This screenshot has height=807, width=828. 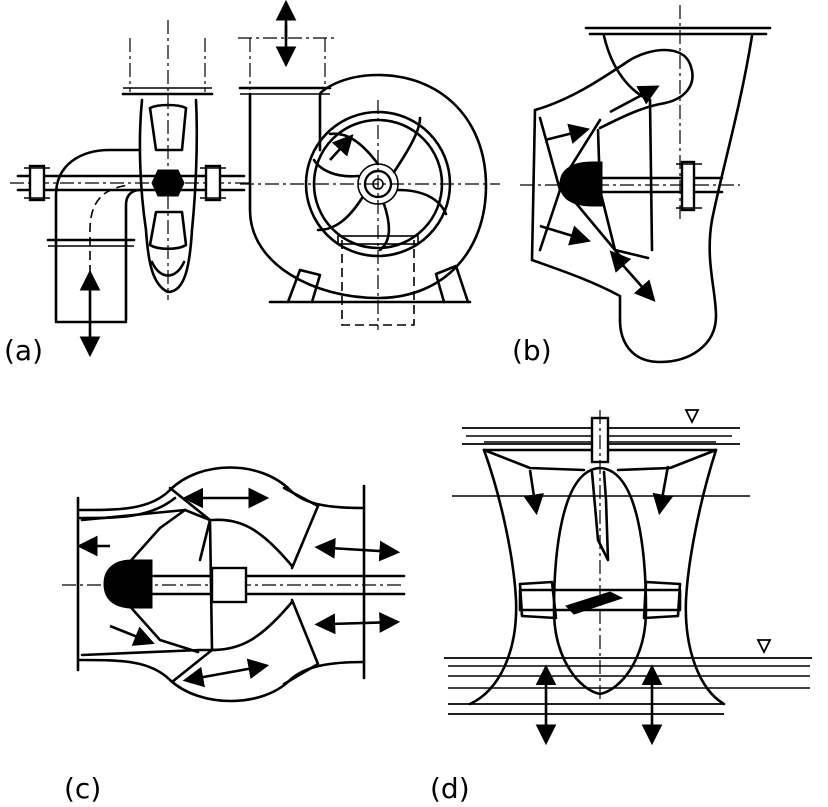 I want to click on panel-b-mixed-flow-pump: (b), so click(x=642, y=186).